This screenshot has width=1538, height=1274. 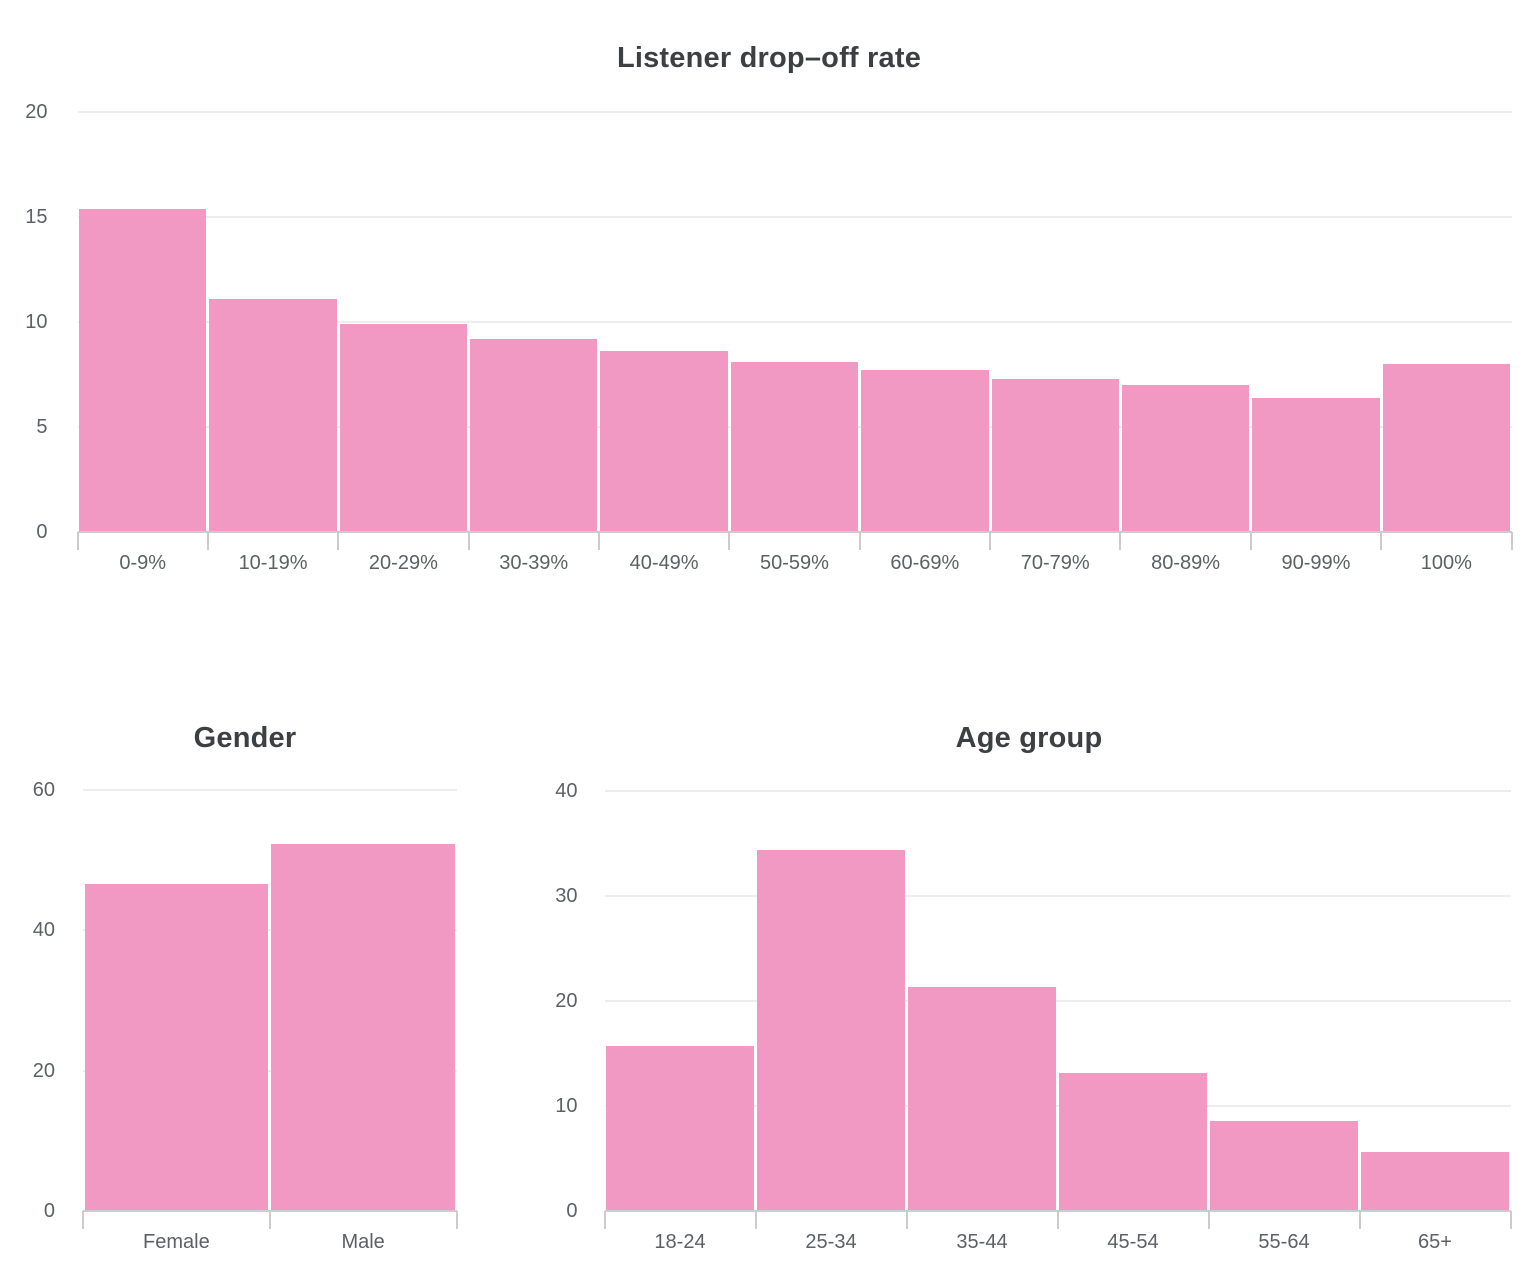 What do you see at coordinates (273, 415) in the screenshot?
I see `bar-10-19%` at bounding box center [273, 415].